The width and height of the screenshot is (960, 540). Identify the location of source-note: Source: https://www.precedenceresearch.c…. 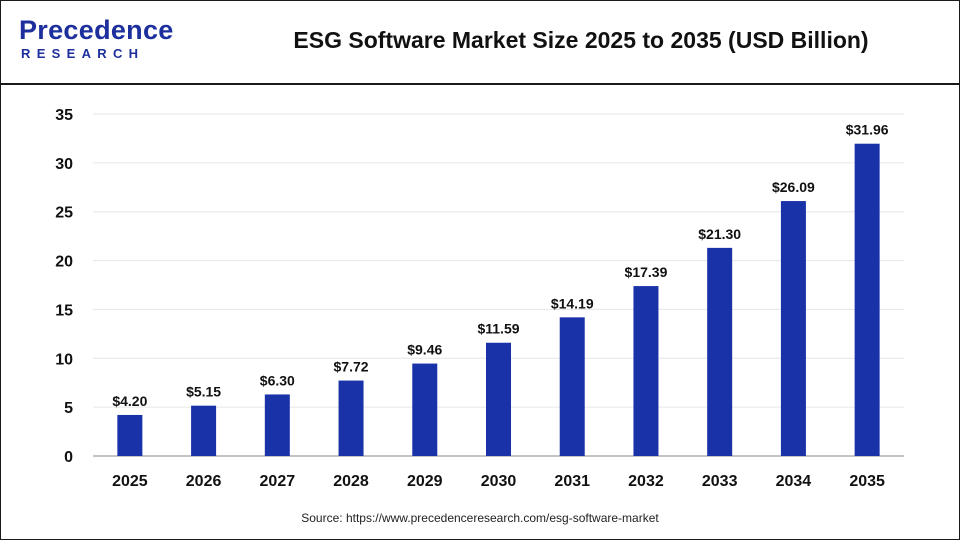
(480, 518).